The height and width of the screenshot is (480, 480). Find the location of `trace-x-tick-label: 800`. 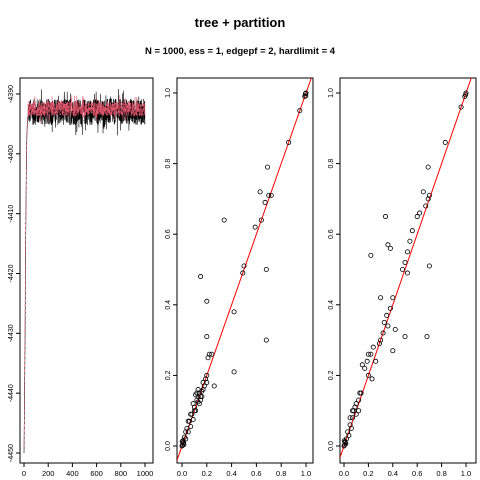

trace-x-tick-label: 800 is located at coordinates (121, 473).